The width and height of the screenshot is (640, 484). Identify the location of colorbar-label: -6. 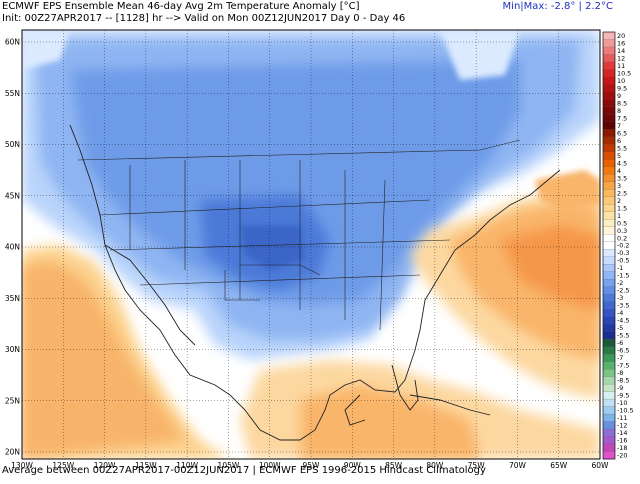
(620, 343).